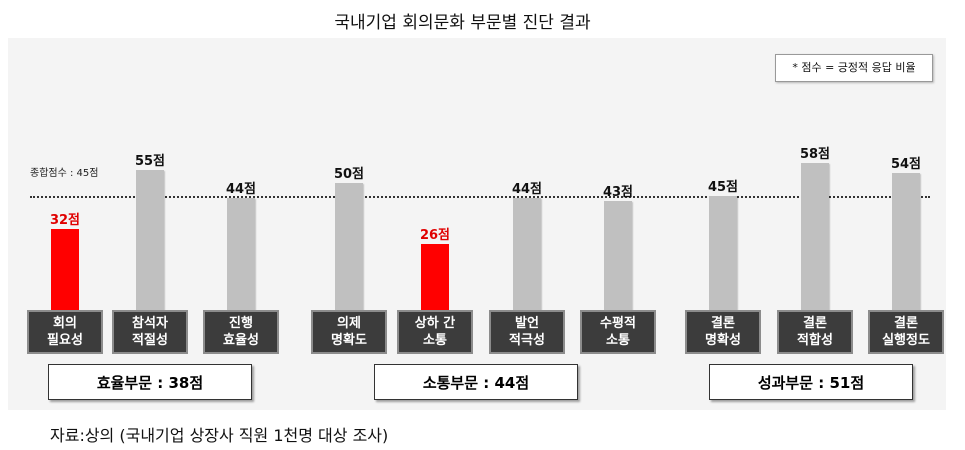 The height and width of the screenshot is (450, 965). Describe the element at coordinates (65, 332) in the screenshot. I see `category-label-1: 회의 필요성` at that location.